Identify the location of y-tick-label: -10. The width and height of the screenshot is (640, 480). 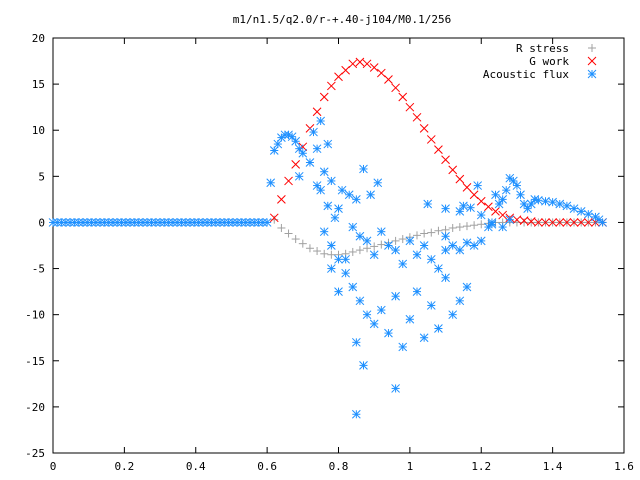
(35, 315).